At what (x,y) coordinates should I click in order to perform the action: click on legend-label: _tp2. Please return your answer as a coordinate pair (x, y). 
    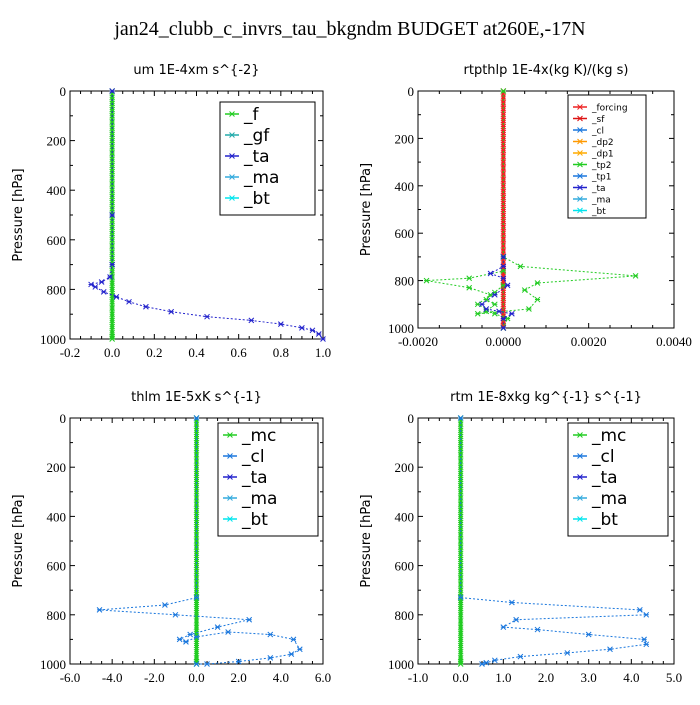
    Looking at the image, I should click on (601, 166).